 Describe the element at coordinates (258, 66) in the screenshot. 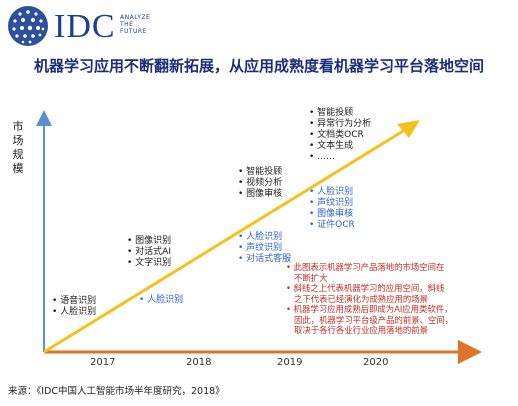

I see `page-title: 机器学习应用不断翻新拓展，从应用成熟度看机器学习平台落地空间` at that location.